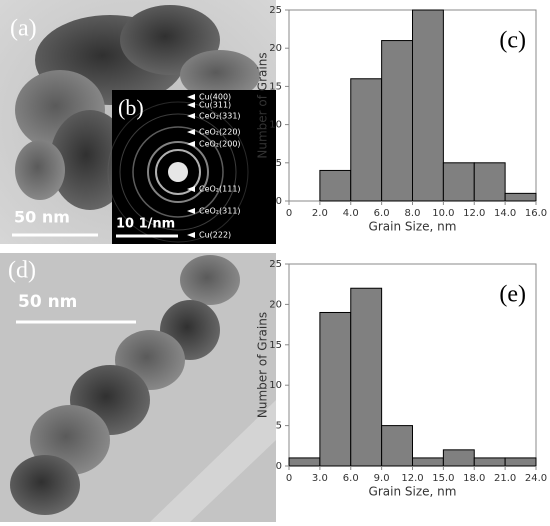 Image resolution: width=550 pixels, height=526 pixels. What do you see at coordinates (215, 235) in the screenshot?
I see `ring-label: Cu(222)` at bounding box center [215, 235].